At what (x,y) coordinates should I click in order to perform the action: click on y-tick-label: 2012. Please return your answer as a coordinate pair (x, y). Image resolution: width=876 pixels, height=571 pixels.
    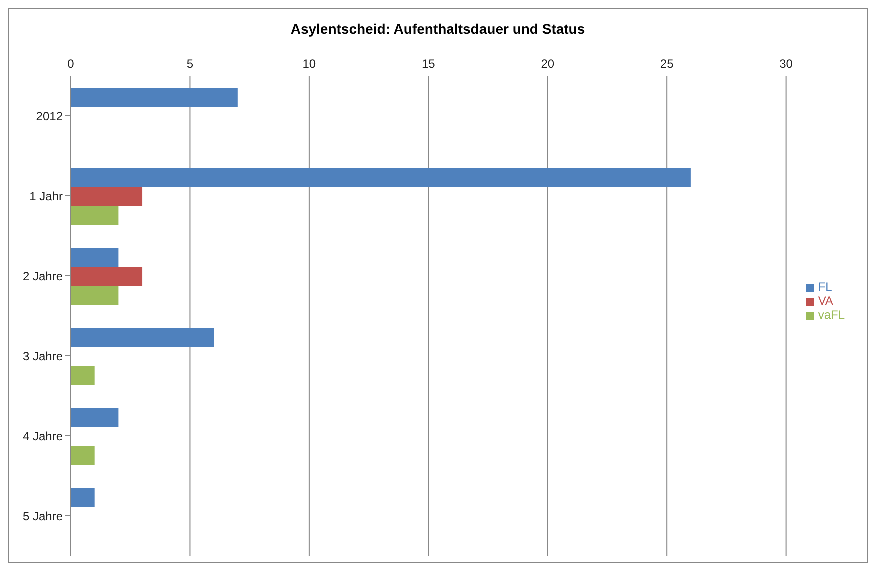
    Looking at the image, I should click on (50, 116).